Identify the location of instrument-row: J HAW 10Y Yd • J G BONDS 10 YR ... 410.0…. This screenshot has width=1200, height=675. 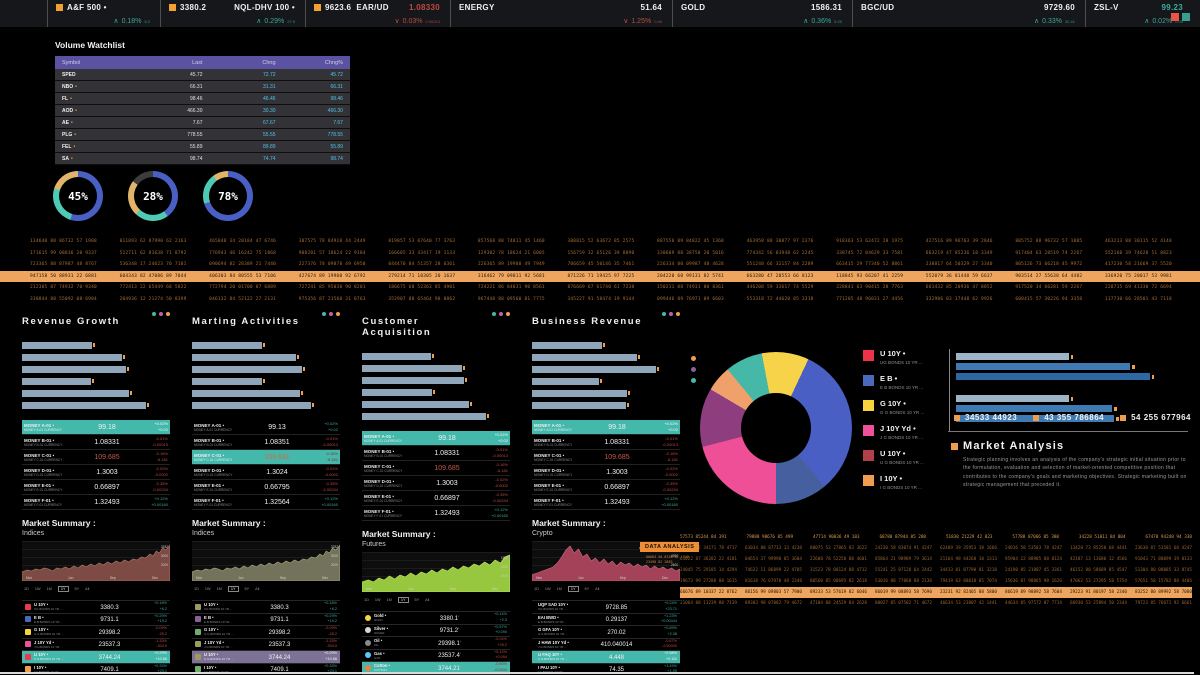
(606, 644).